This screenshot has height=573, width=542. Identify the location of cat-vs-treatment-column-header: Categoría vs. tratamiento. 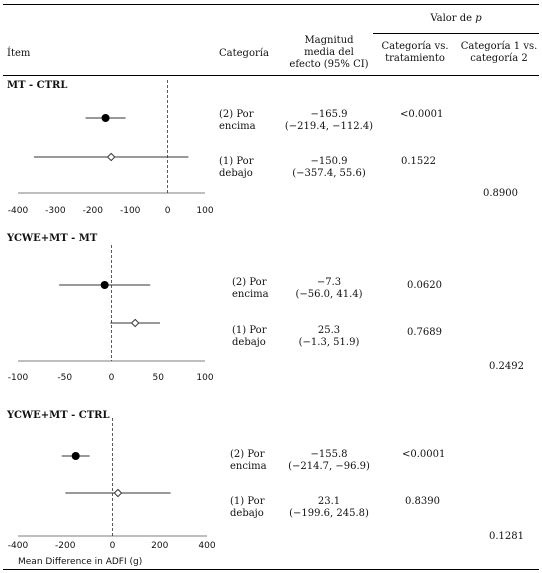
(415, 52).